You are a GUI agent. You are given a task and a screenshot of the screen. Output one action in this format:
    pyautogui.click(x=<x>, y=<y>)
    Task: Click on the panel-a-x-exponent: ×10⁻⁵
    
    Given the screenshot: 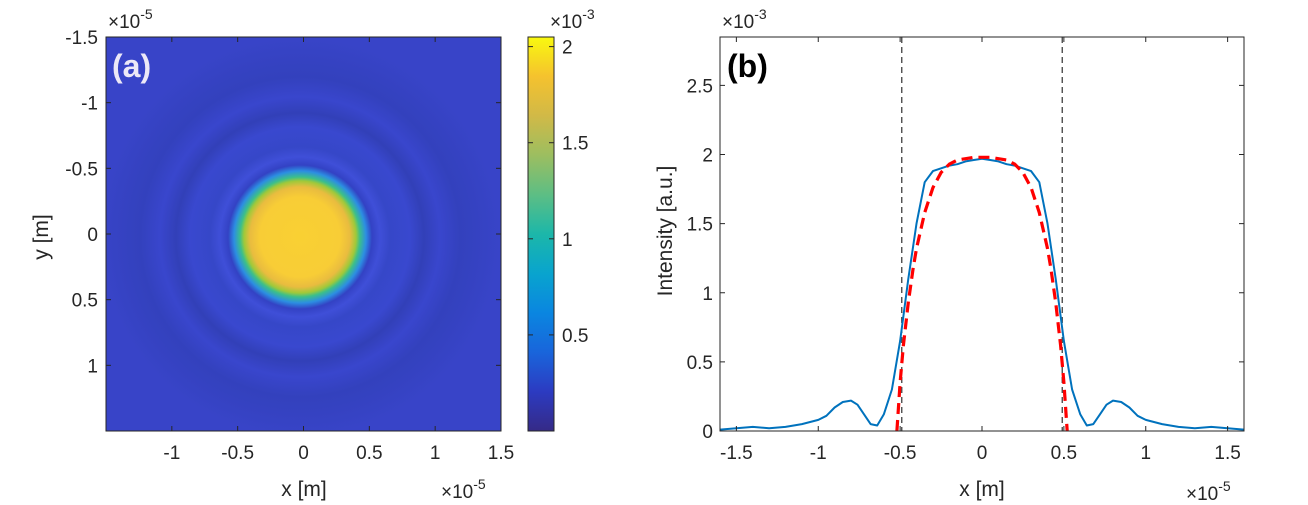 What is the action you would take?
    pyautogui.click(x=463, y=489)
    